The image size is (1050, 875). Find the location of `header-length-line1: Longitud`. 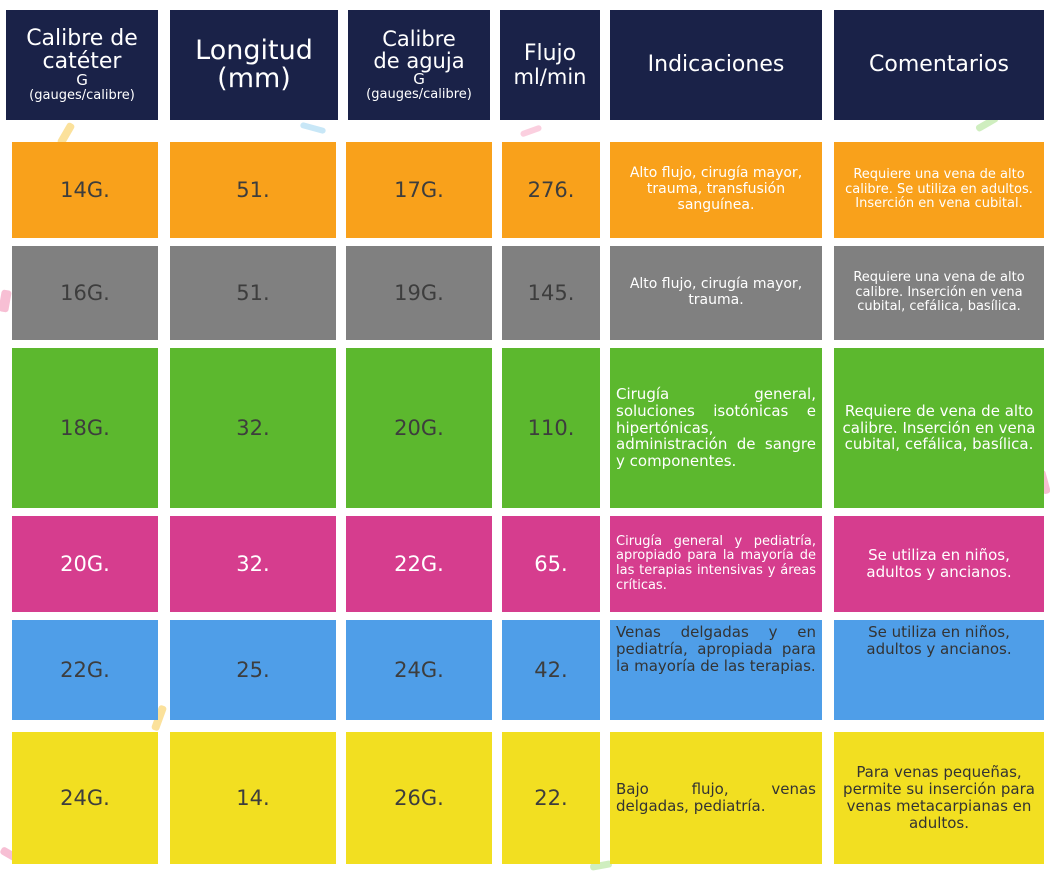

header-length-line1: Longitud is located at coordinates (254, 50).